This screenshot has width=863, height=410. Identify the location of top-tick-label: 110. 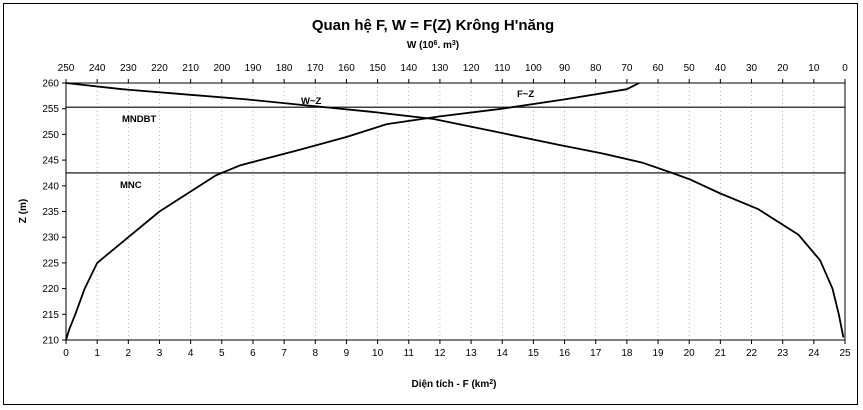
(502, 68).